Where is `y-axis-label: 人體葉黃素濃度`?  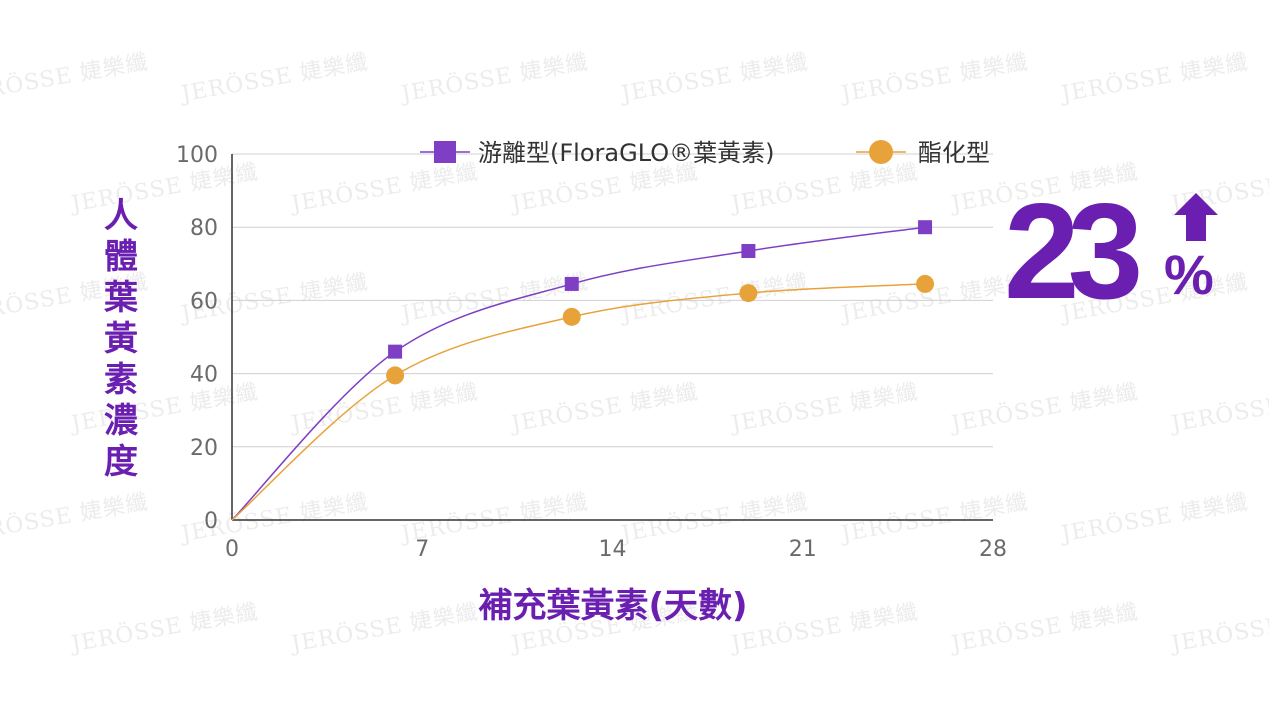
y-axis-label: 人體葉黃素濃度 is located at coordinates (121, 339).